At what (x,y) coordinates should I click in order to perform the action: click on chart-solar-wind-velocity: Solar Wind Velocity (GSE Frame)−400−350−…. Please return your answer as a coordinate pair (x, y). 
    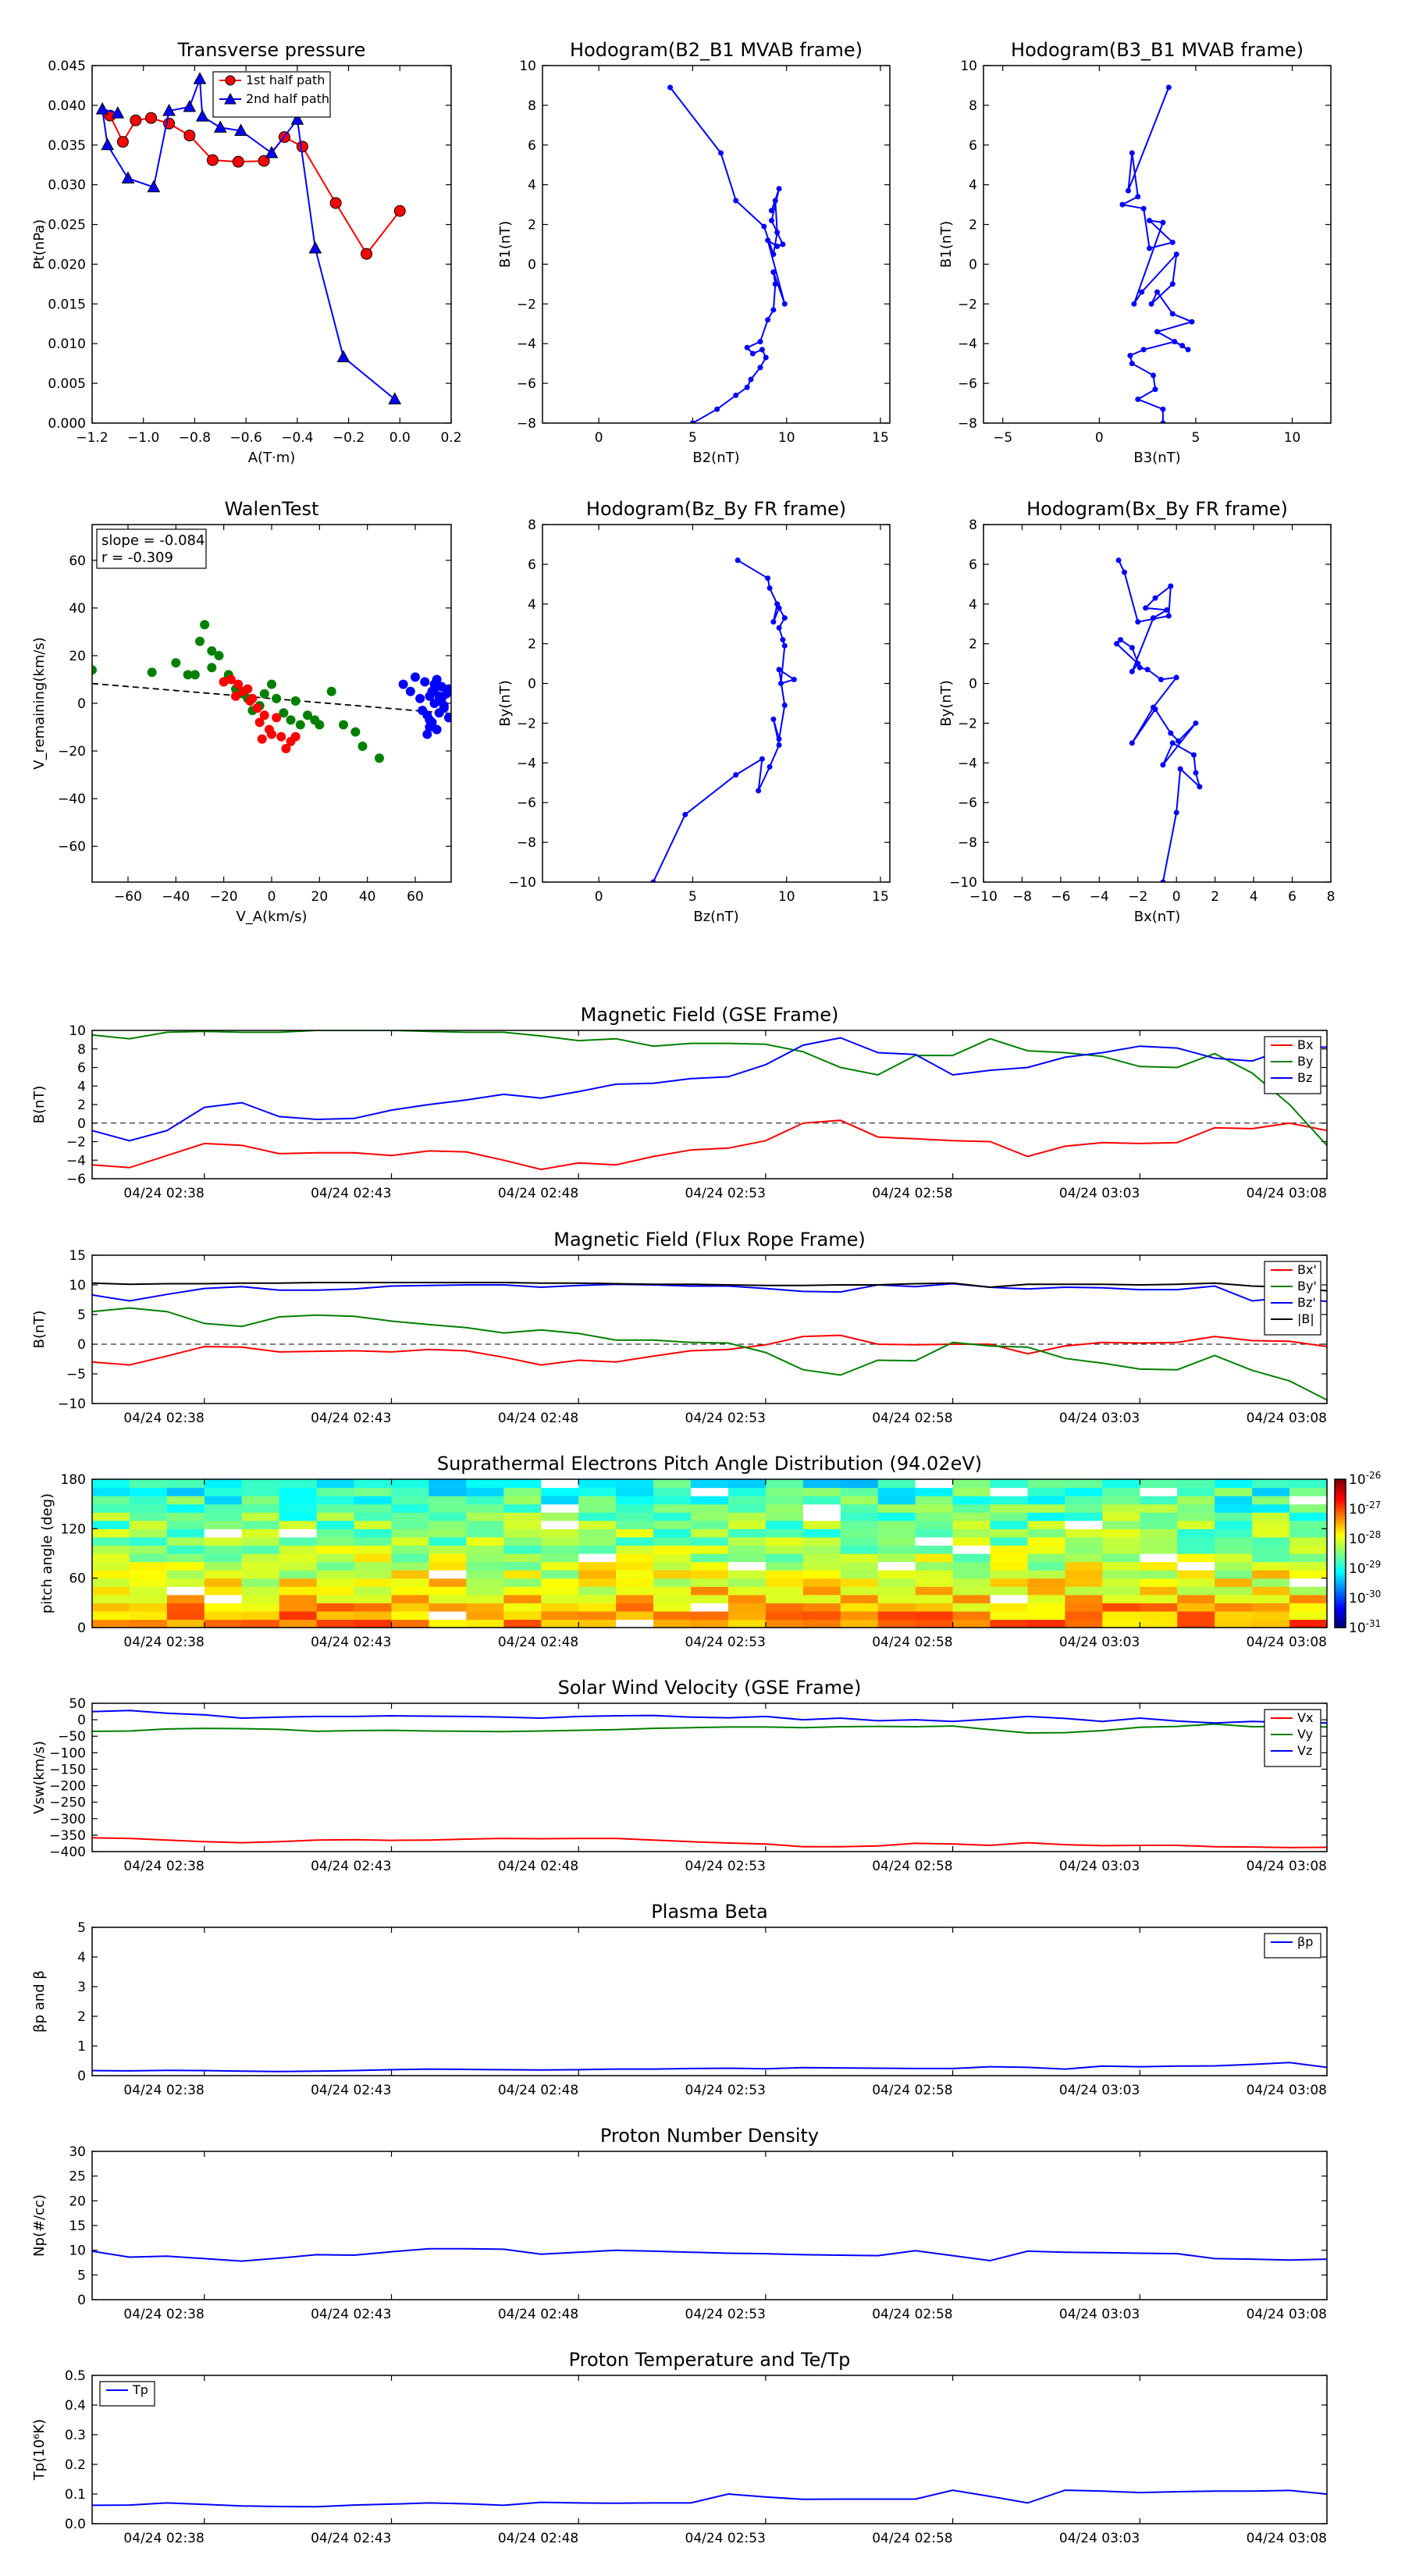
    Looking at the image, I should click on (680, 1776).